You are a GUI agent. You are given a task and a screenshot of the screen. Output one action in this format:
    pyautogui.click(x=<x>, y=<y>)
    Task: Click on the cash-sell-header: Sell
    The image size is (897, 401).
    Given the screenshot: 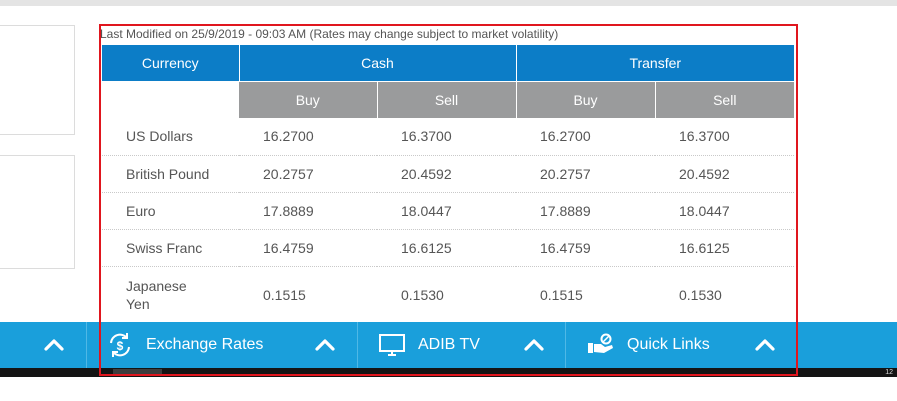 What is the action you would take?
    pyautogui.click(x=447, y=99)
    